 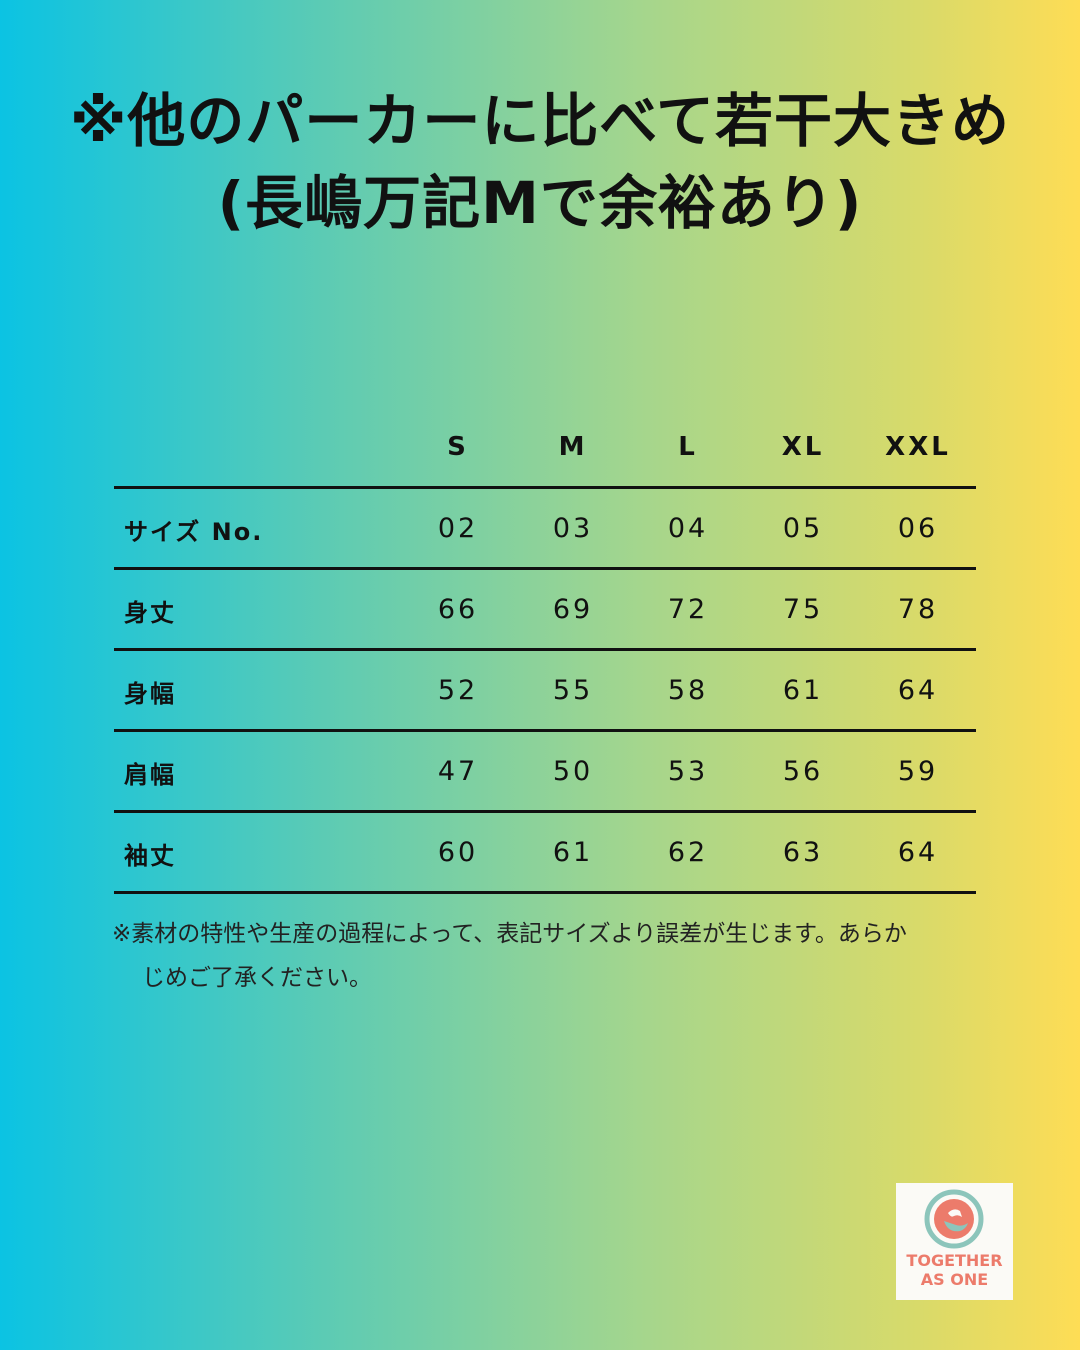 What do you see at coordinates (803, 609) in the screenshot?
I see `table-cell: 75` at bounding box center [803, 609].